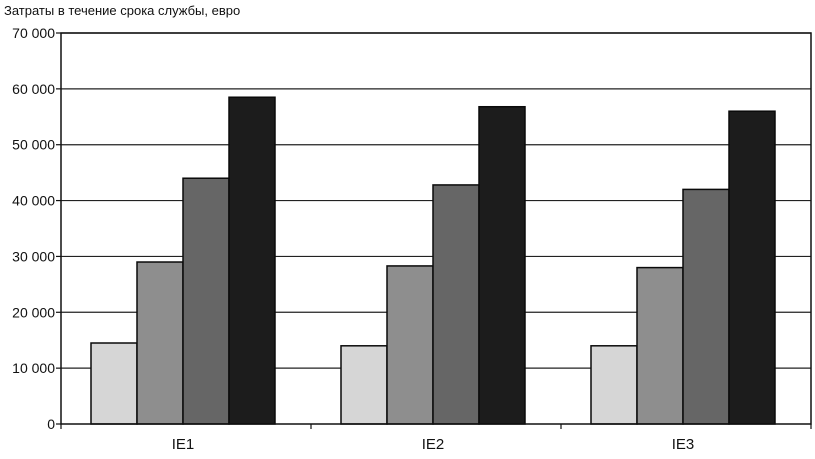 The width and height of the screenshot is (815, 459). Describe the element at coordinates (51, 424) in the screenshot. I see `y-tick-label: 0` at that location.